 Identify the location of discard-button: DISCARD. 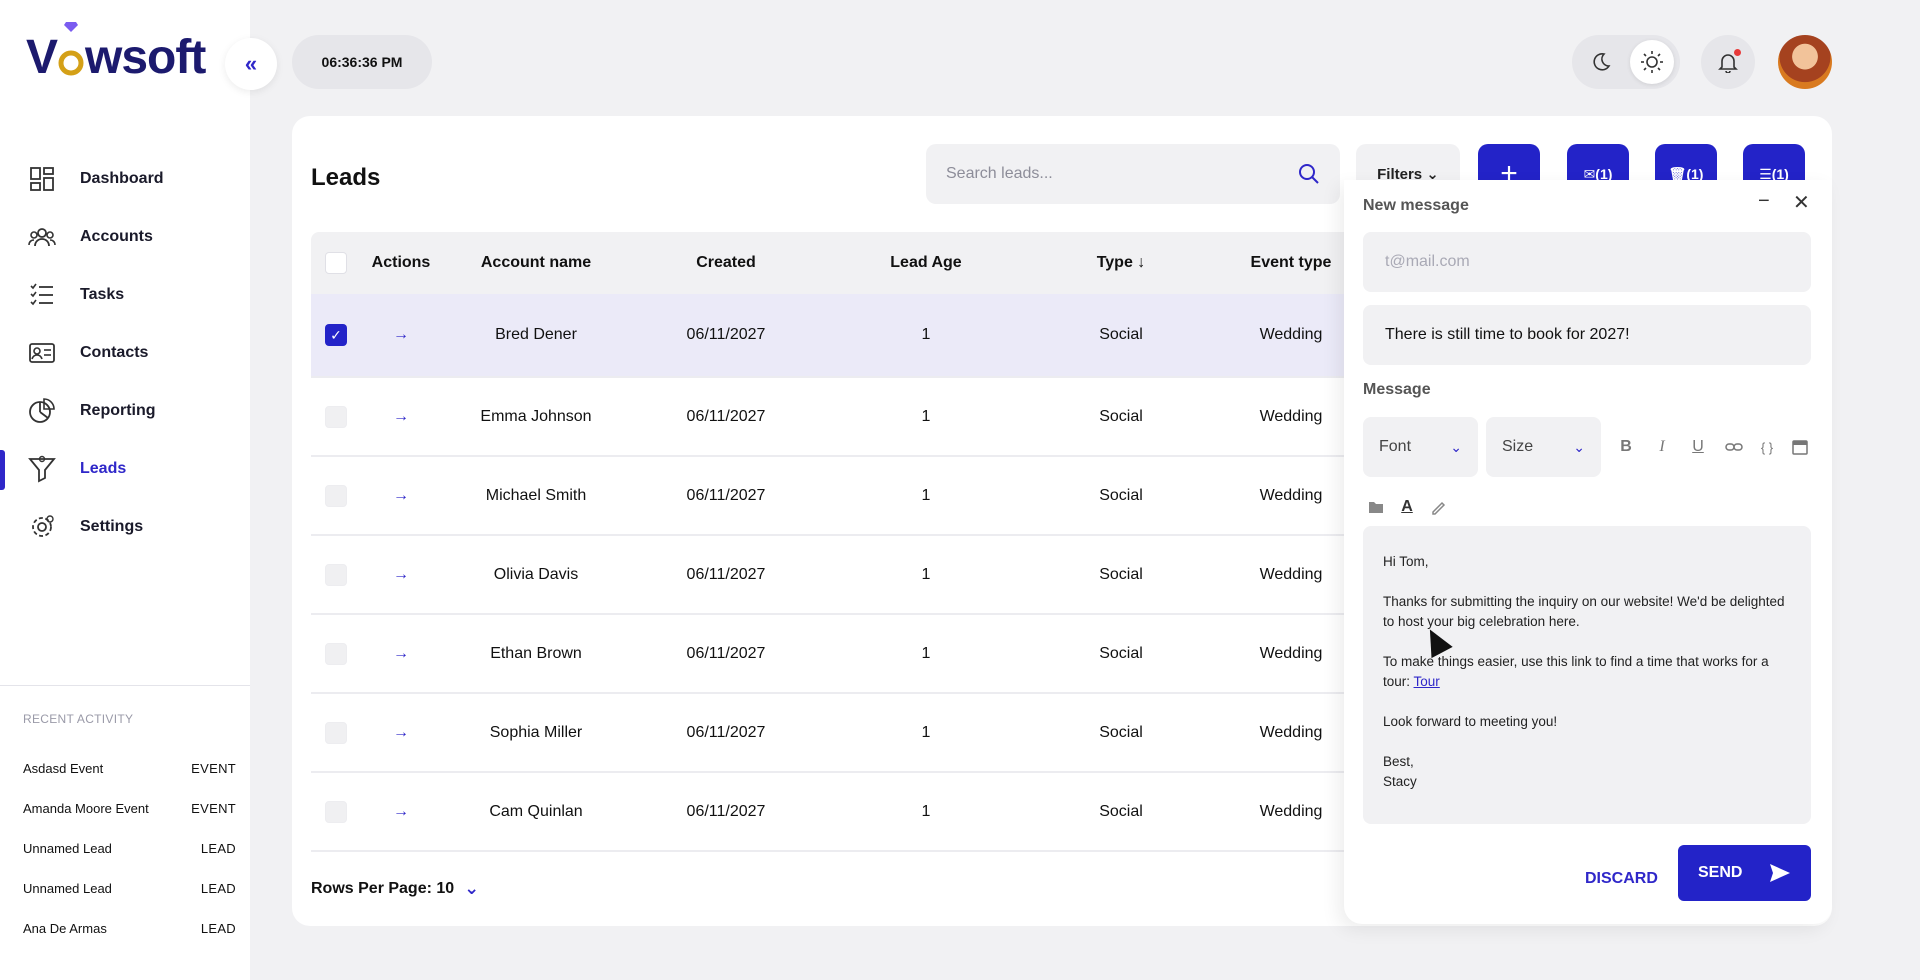
(1621, 878).